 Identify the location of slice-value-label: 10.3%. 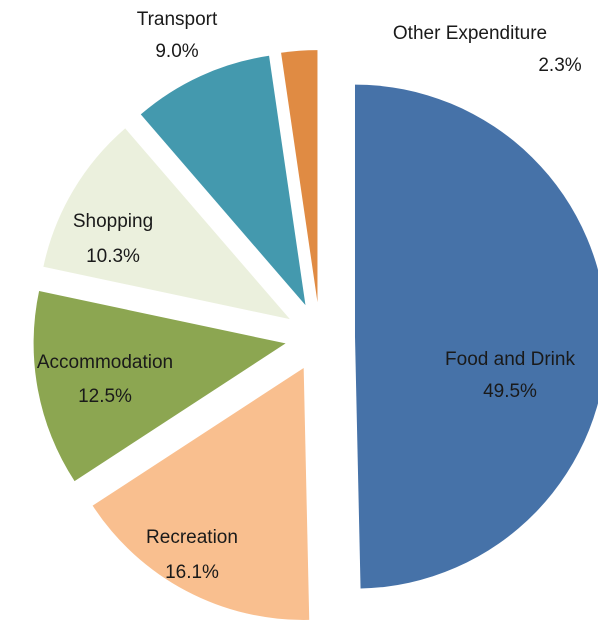
(113, 256).